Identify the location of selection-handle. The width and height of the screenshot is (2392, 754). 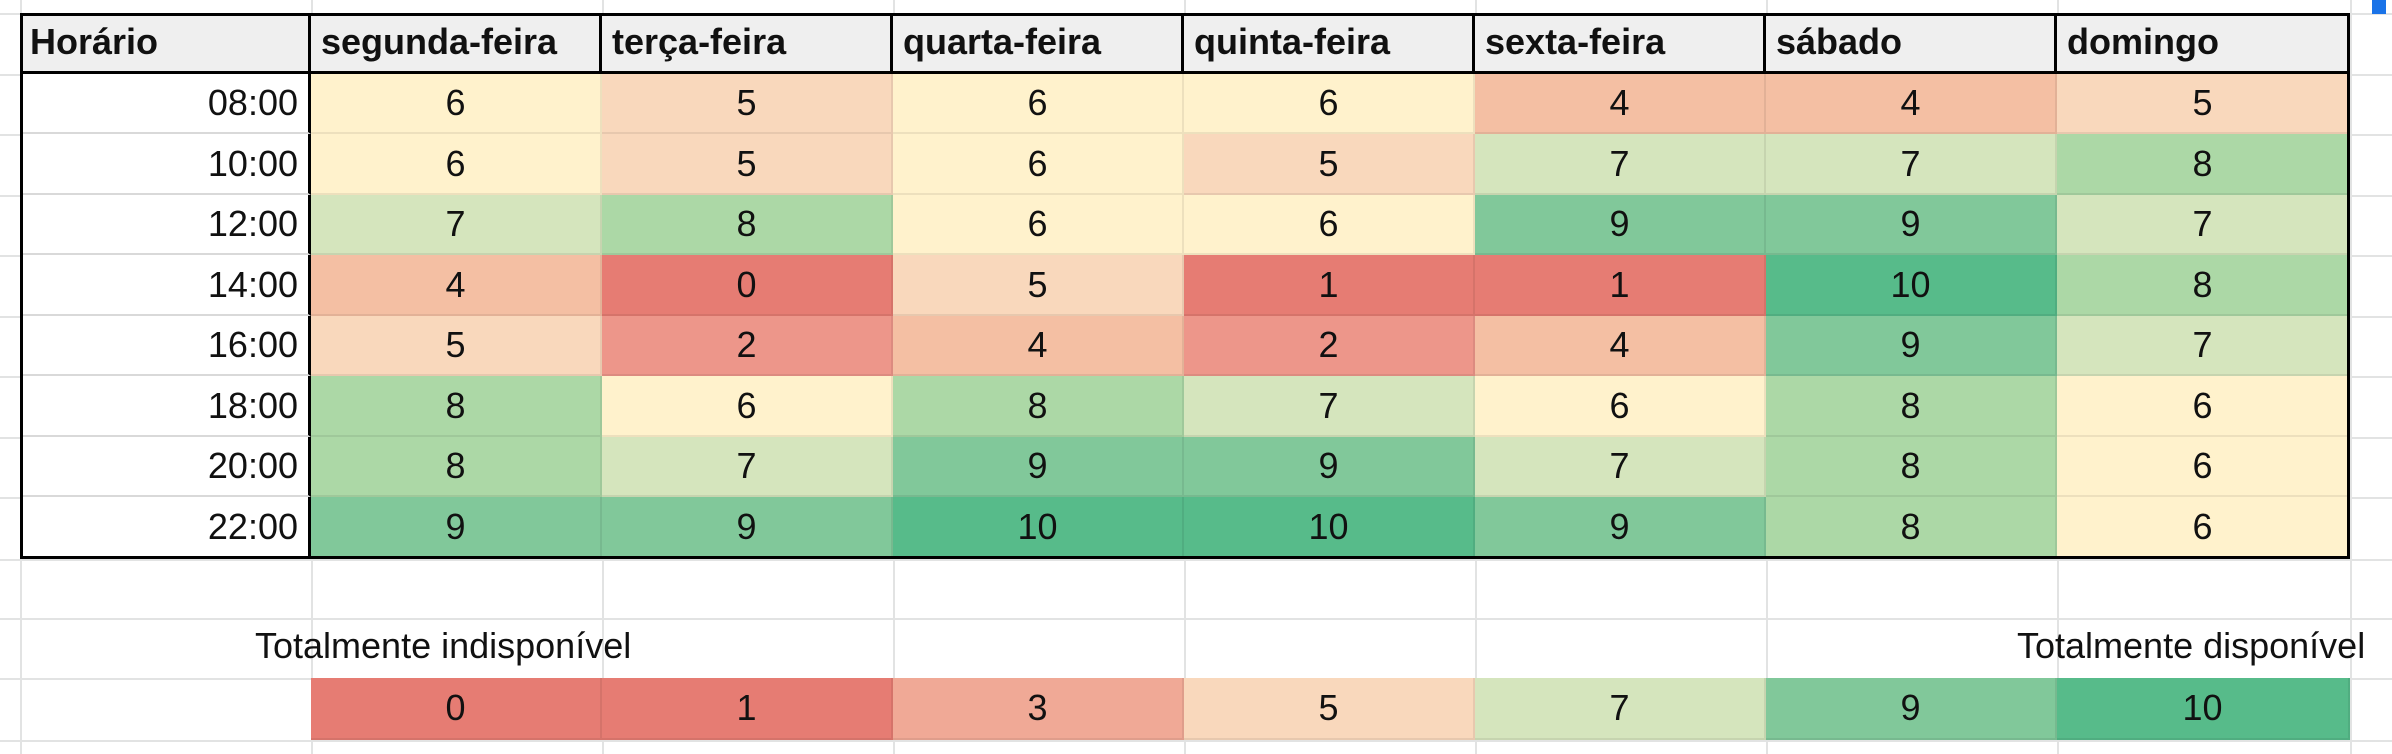
(2379, 7).